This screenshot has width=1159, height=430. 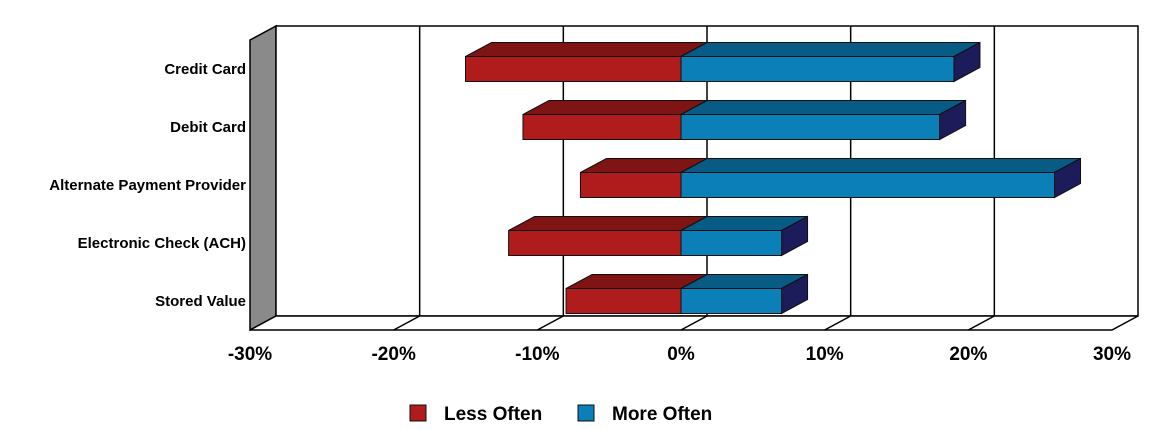 What do you see at coordinates (537, 354) in the screenshot?
I see `x-tick-label: -10%` at bounding box center [537, 354].